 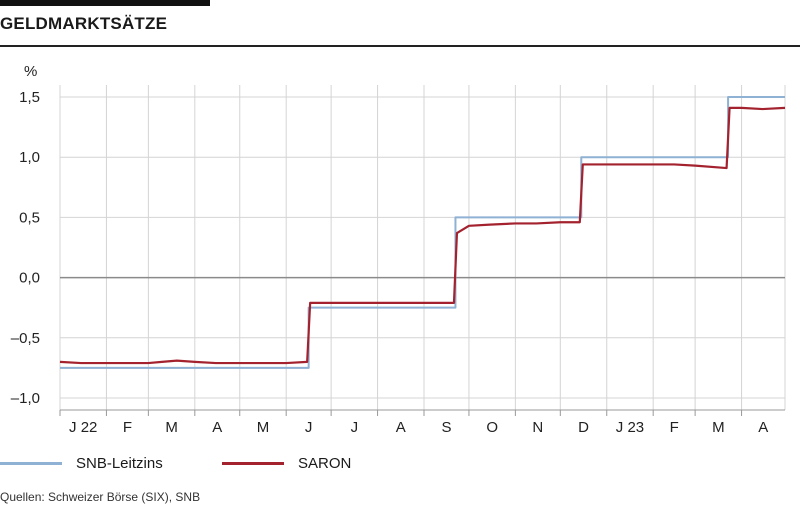 I want to click on title-accent-bar, so click(x=105, y=3).